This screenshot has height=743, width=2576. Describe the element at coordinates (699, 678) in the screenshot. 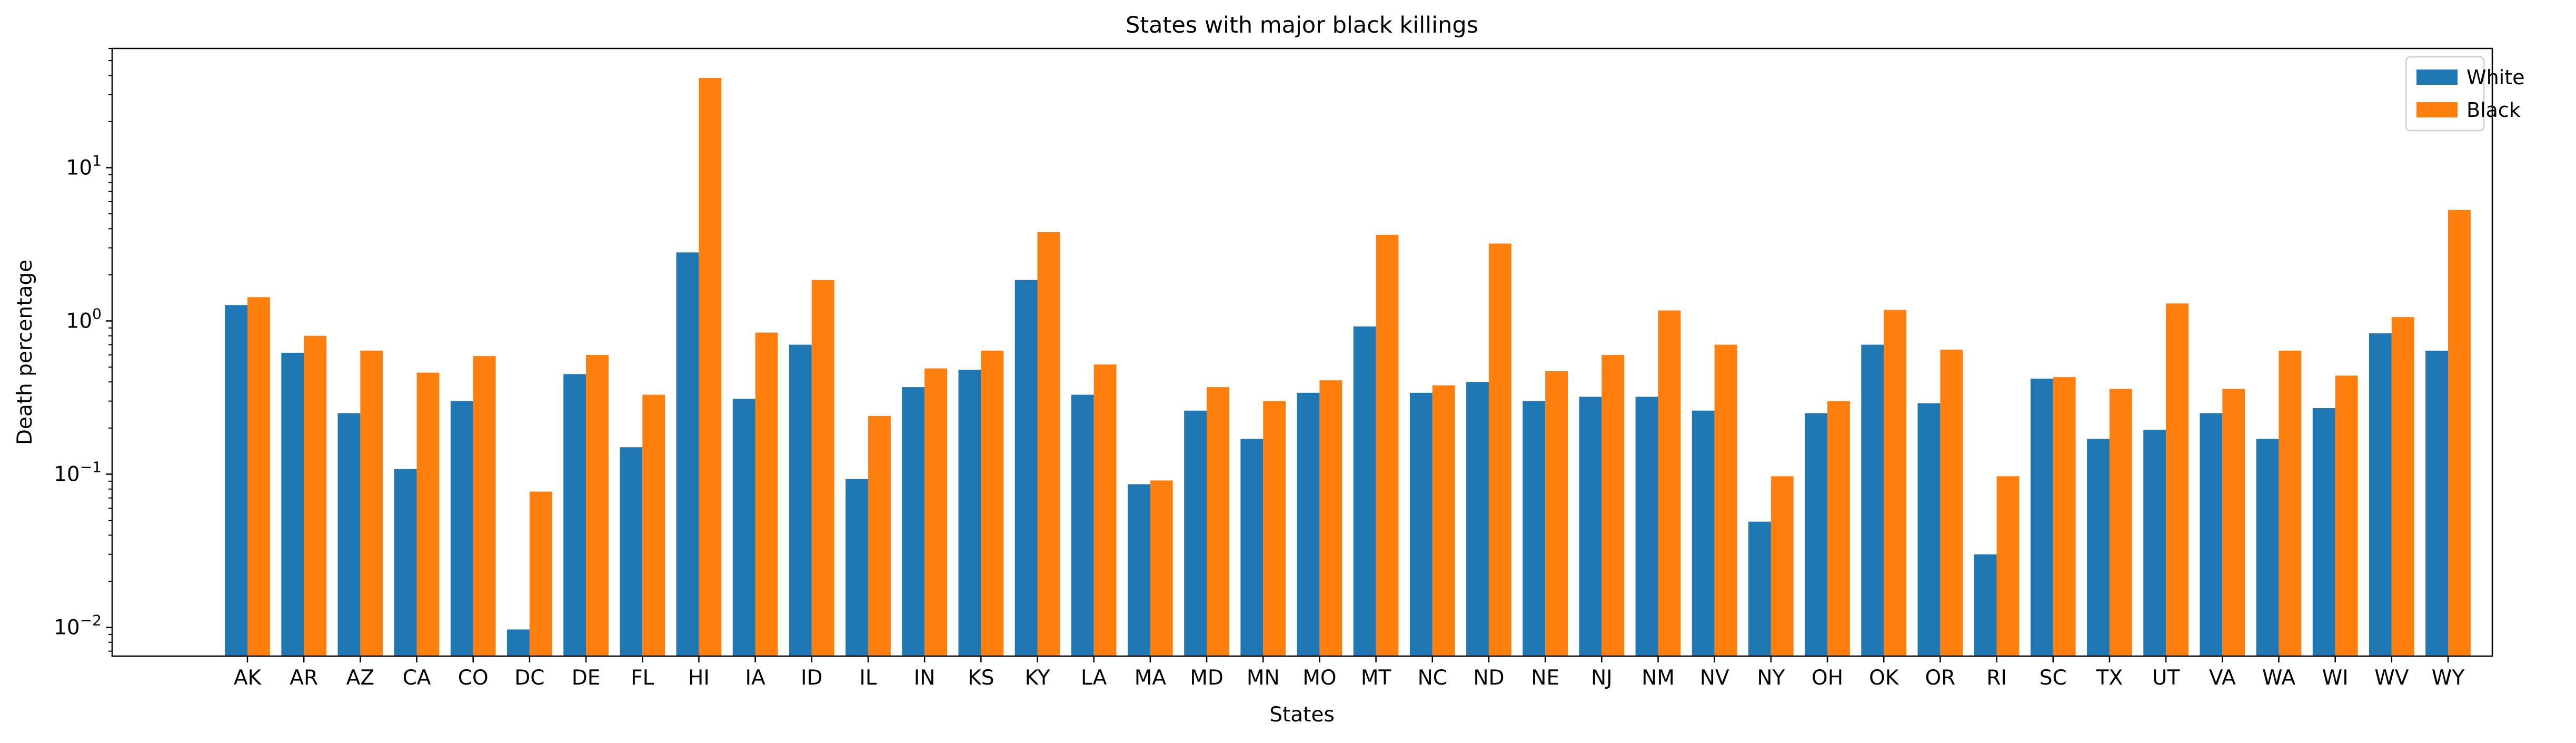

I see `x-tick-label: HI` at that location.